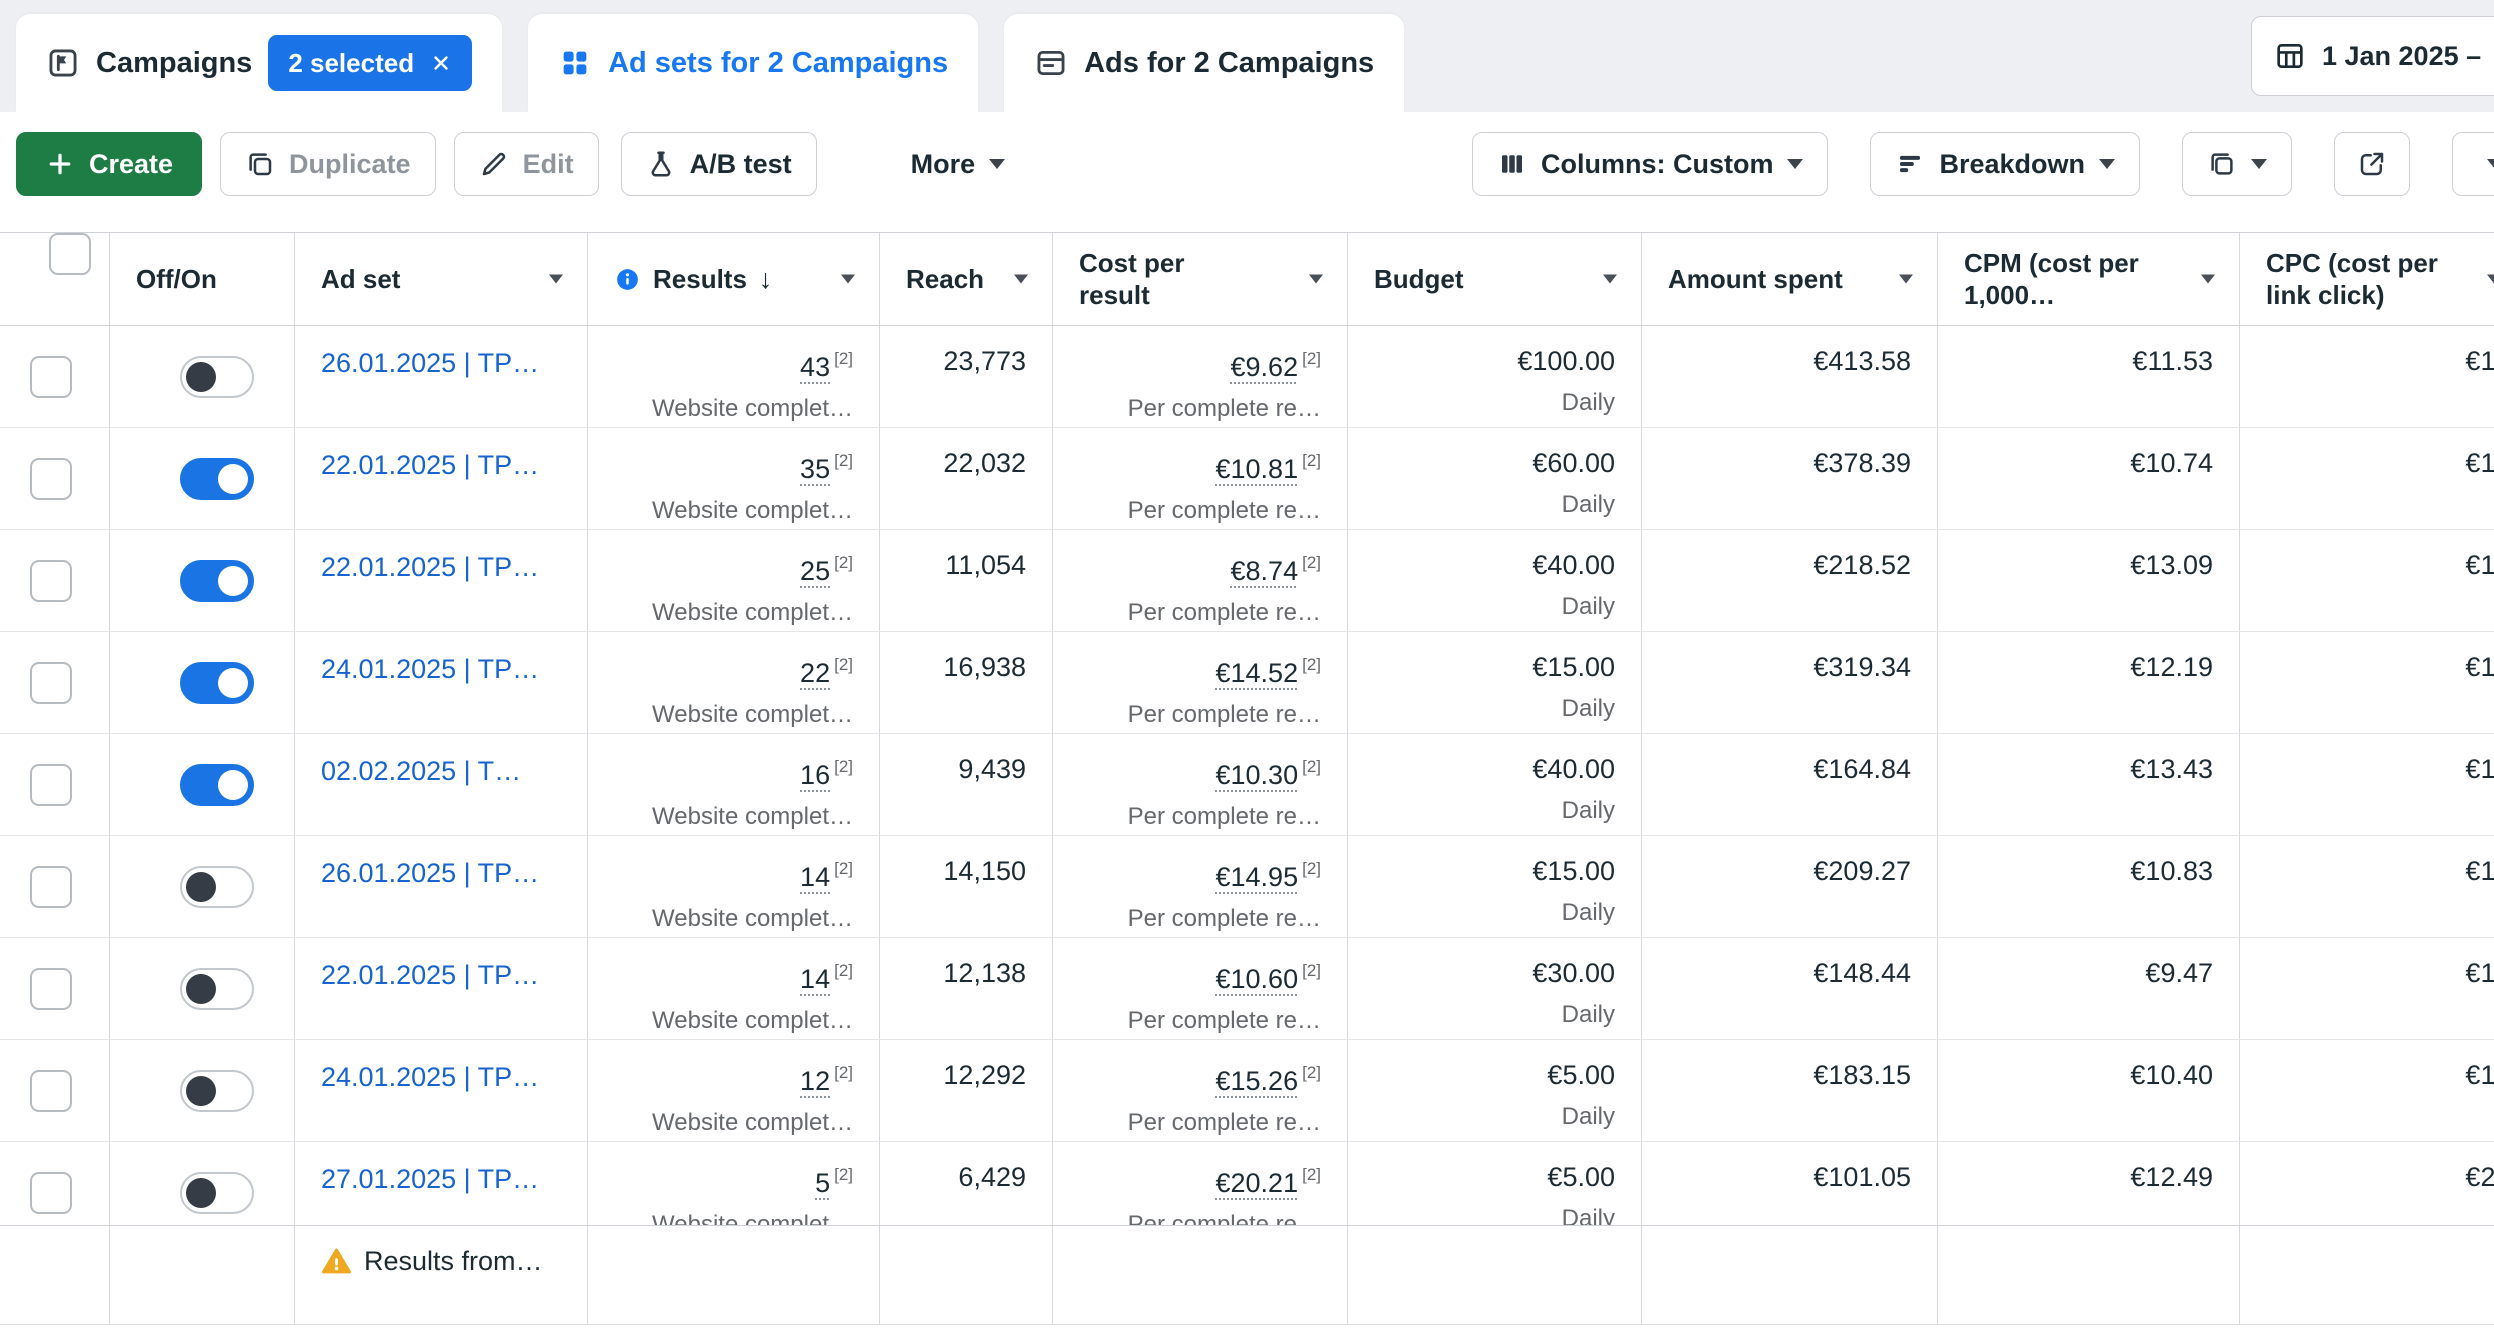 This screenshot has width=2494, height=1344. I want to click on clear-selection-icon, so click(441, 63).